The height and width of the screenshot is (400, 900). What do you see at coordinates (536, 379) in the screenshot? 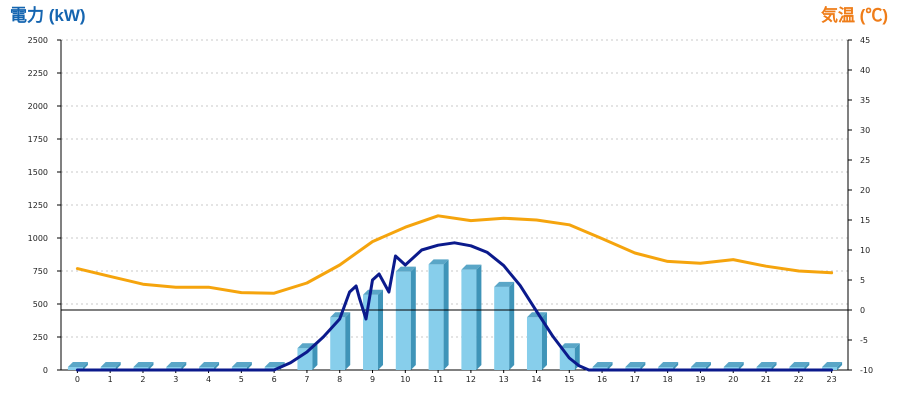
I see `x-tick-label: 14` at bounding box center [536, 379].